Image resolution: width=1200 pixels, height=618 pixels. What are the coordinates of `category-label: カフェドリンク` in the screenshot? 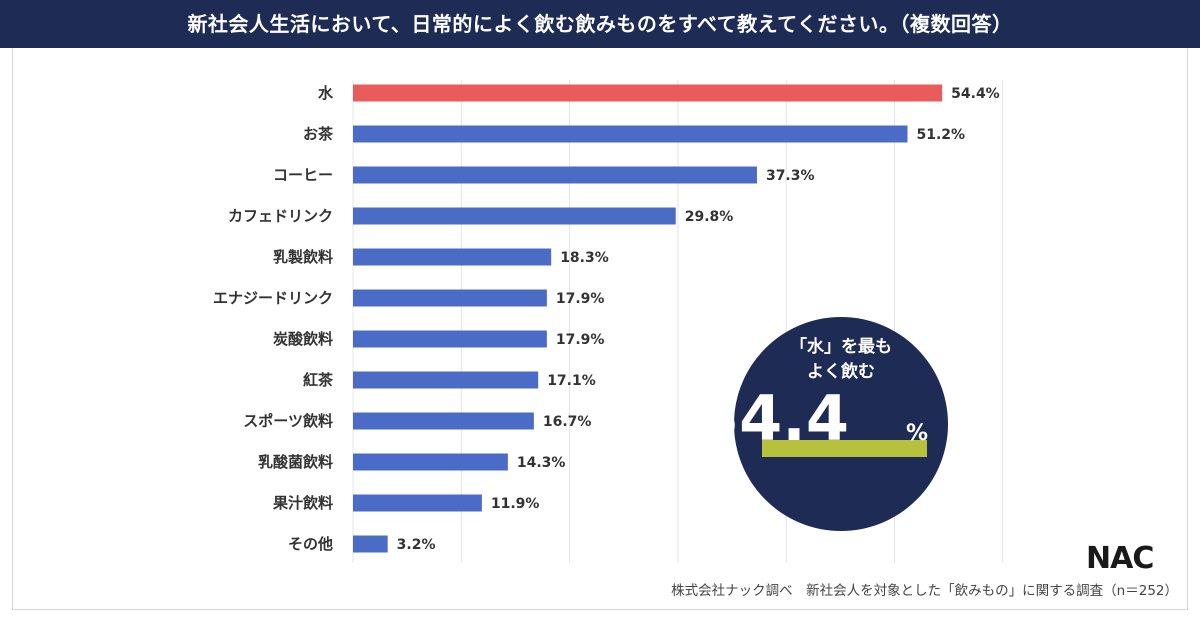 It's located at (280, 216).